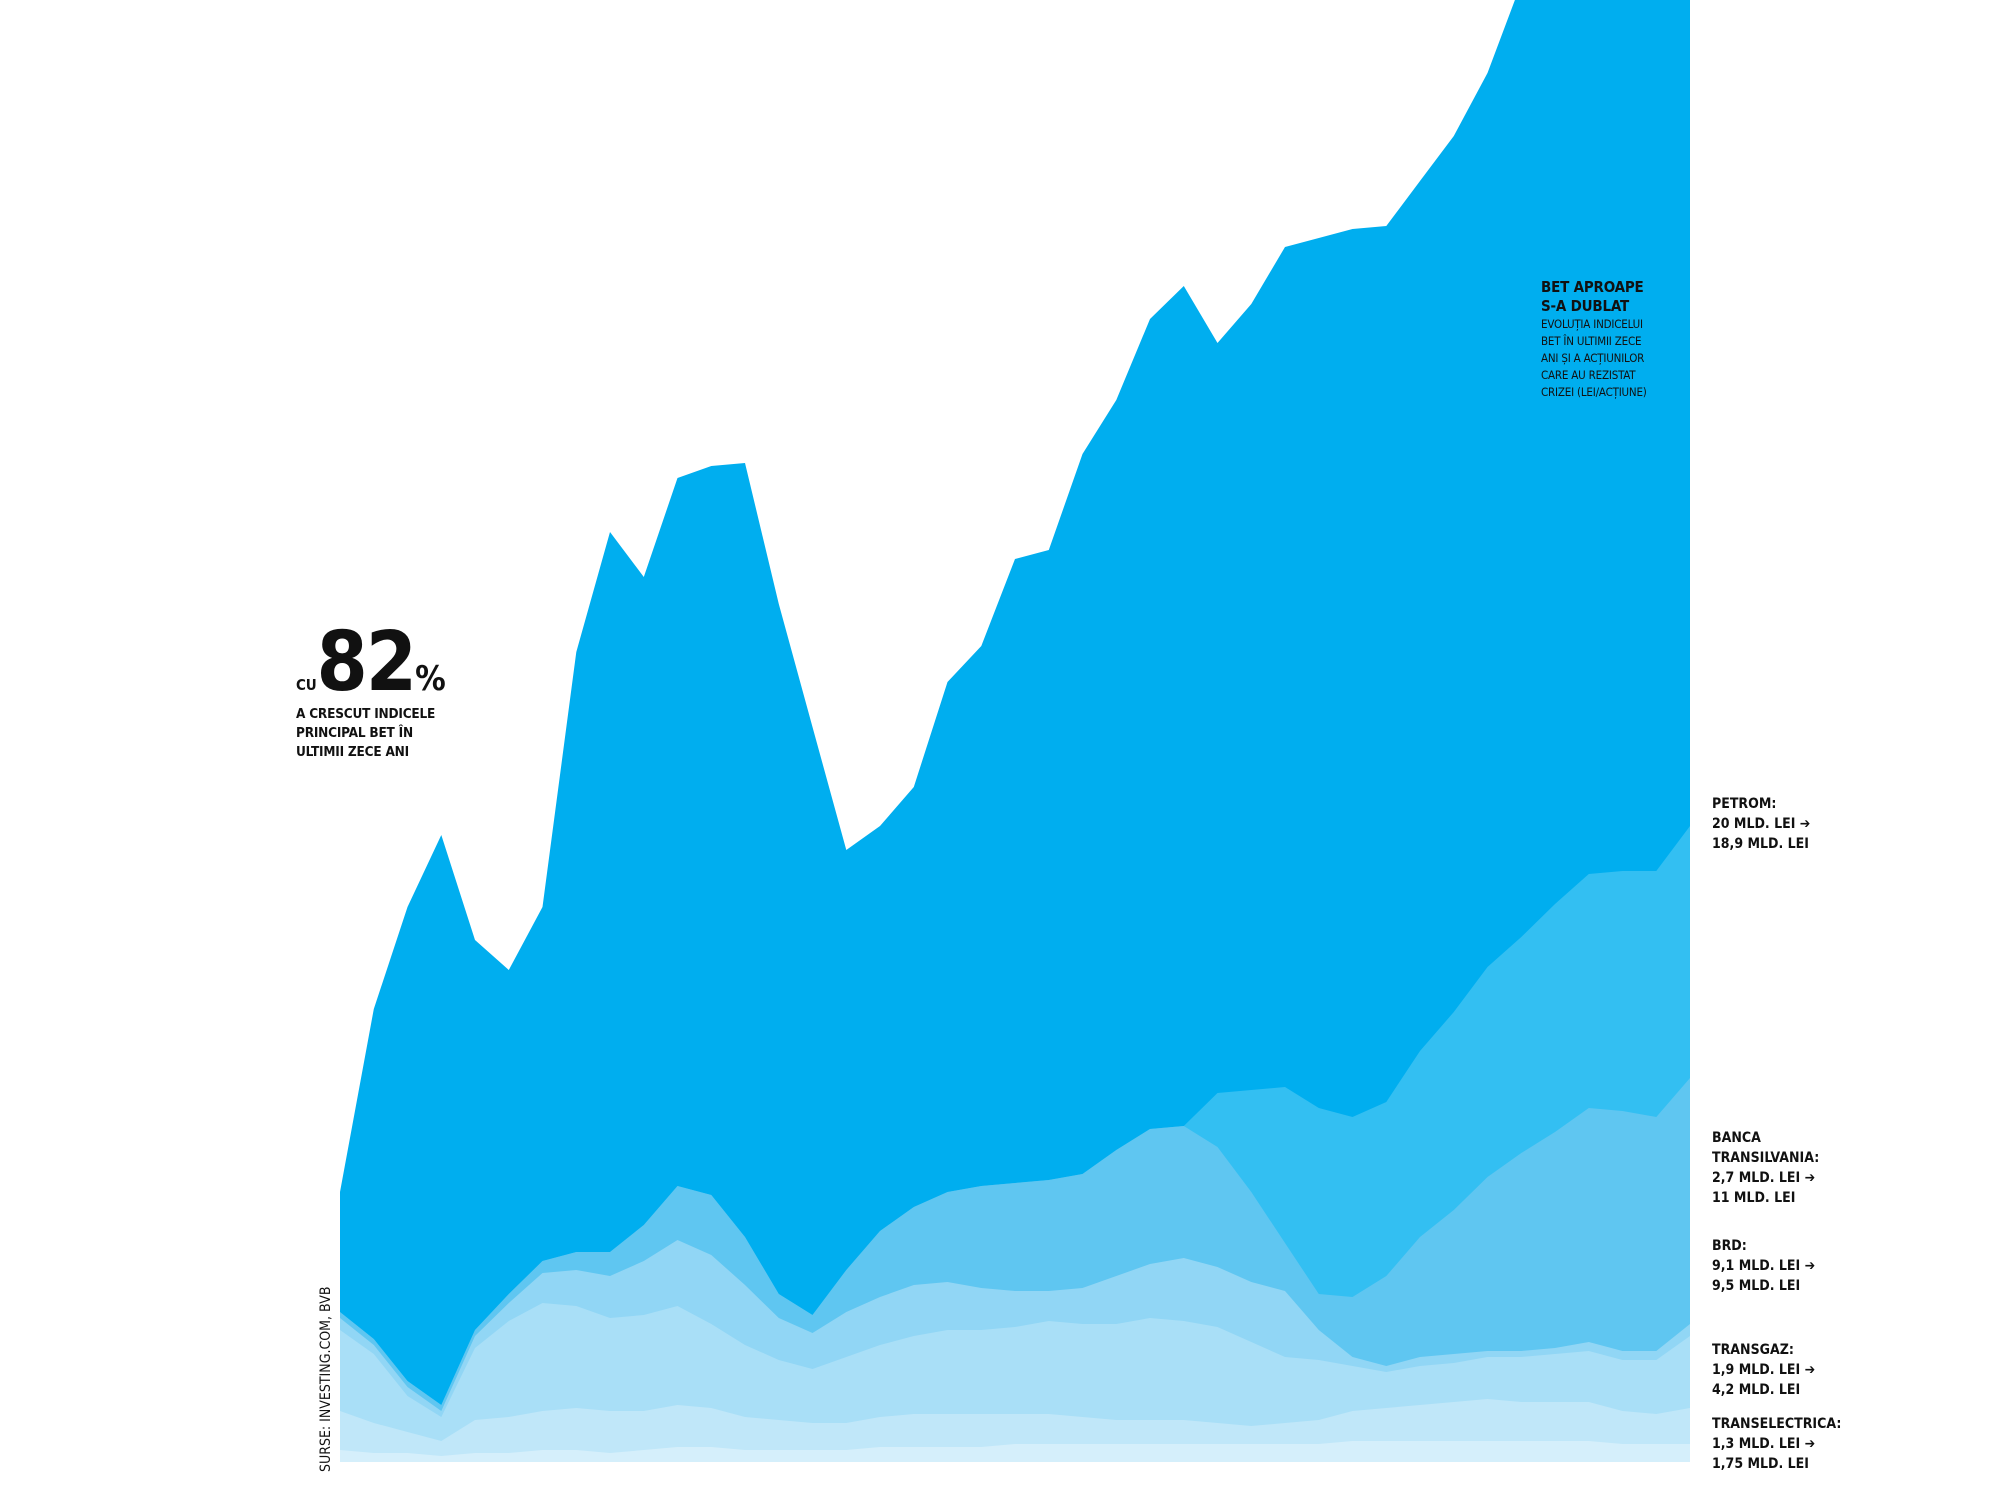  Describe the element at coordinates (1753, 1350) in the screenshot. I see `label-transgaz-line-1: TRANSGAZ:` at that location.